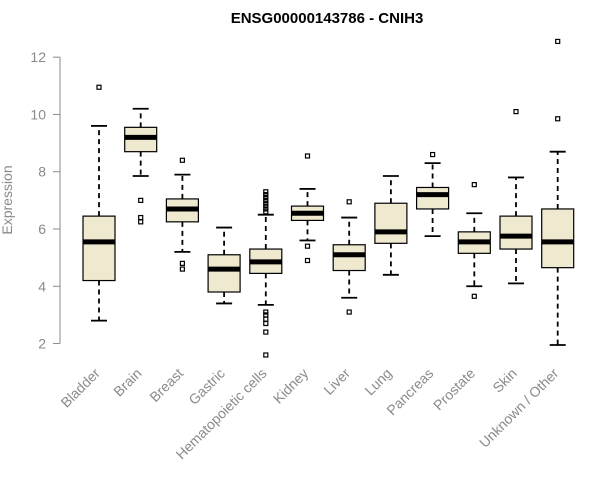 Image resolution: width=600 pixels, height=500 pixels. Describe the element at coordinates (504, 380) in the screenshot. I see `x-tick-label: Skin` at that location.